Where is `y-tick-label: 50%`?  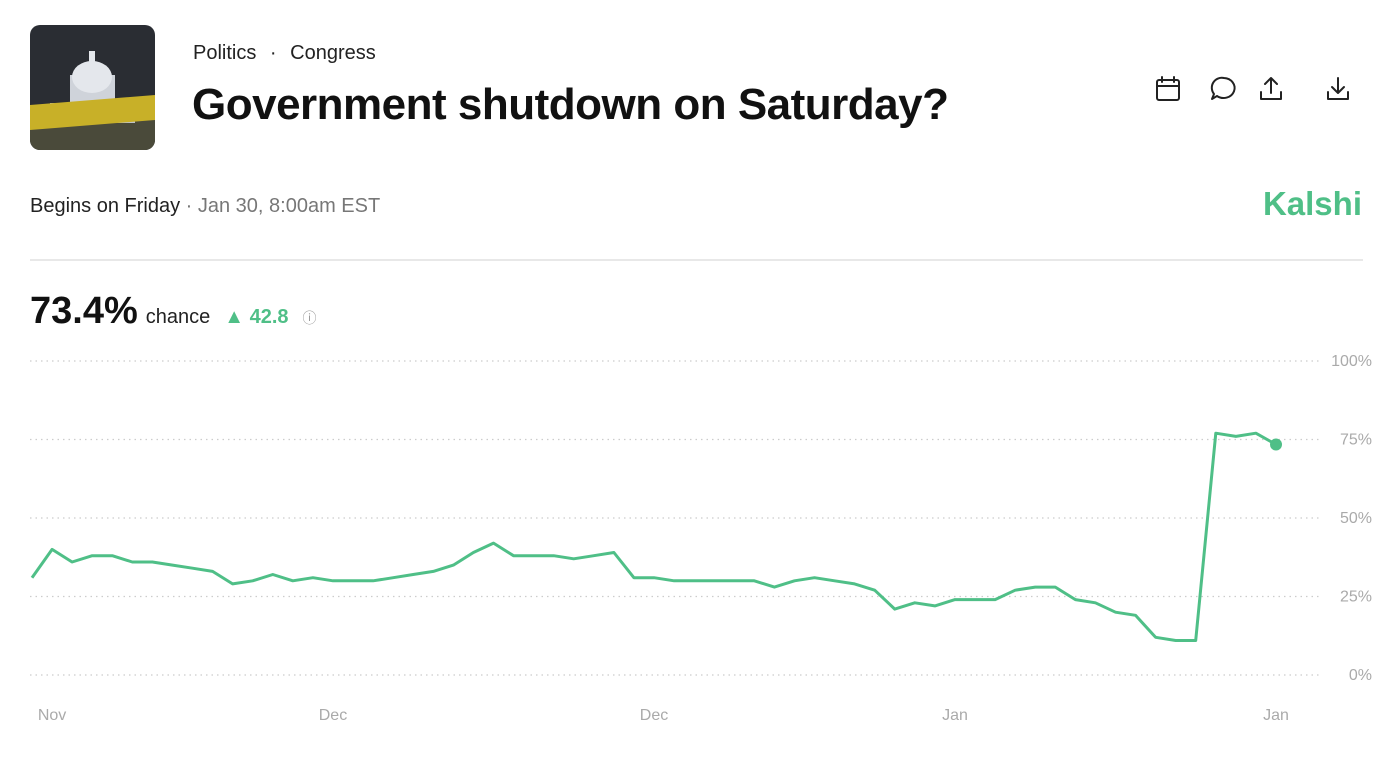 y-tick-label: 50% is located at coordinates (1356, 518).